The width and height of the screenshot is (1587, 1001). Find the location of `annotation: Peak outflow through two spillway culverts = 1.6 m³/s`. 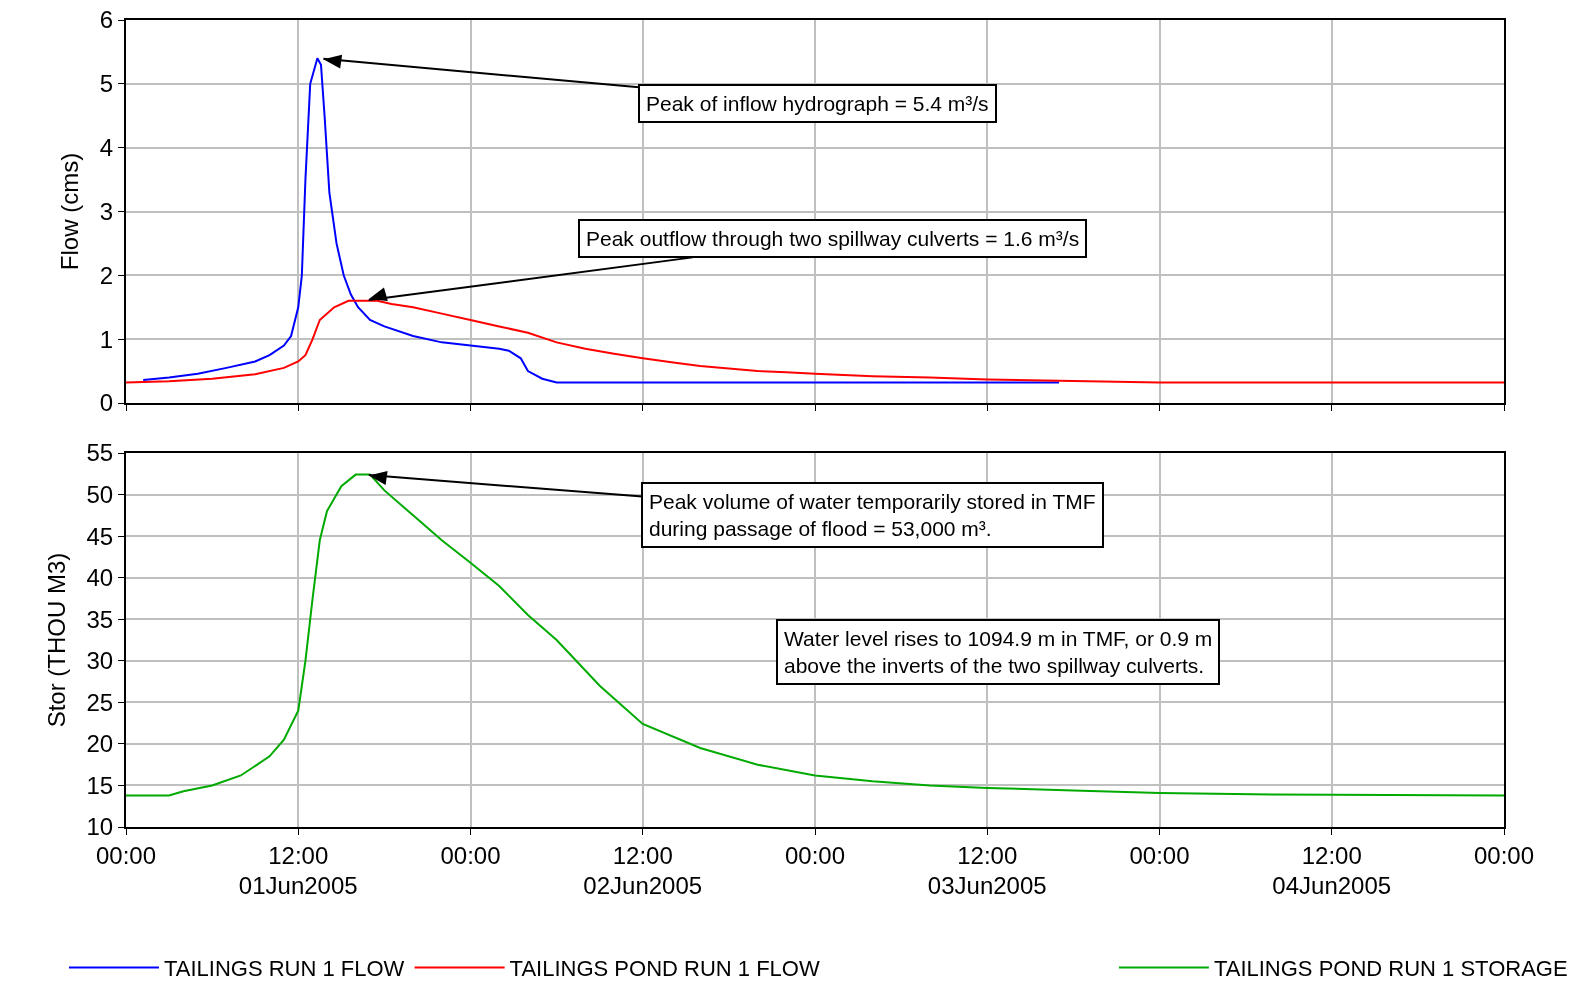

annotation: Peak outflow through two spillway culverts = 1.6 m³/s is located at coordinates (833, 238).